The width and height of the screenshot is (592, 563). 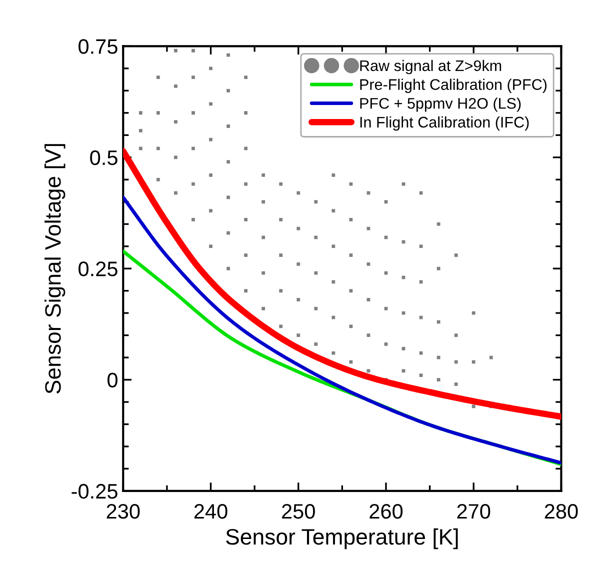 I want to click on y-tick-label: 0, so click(x=113, y=380).